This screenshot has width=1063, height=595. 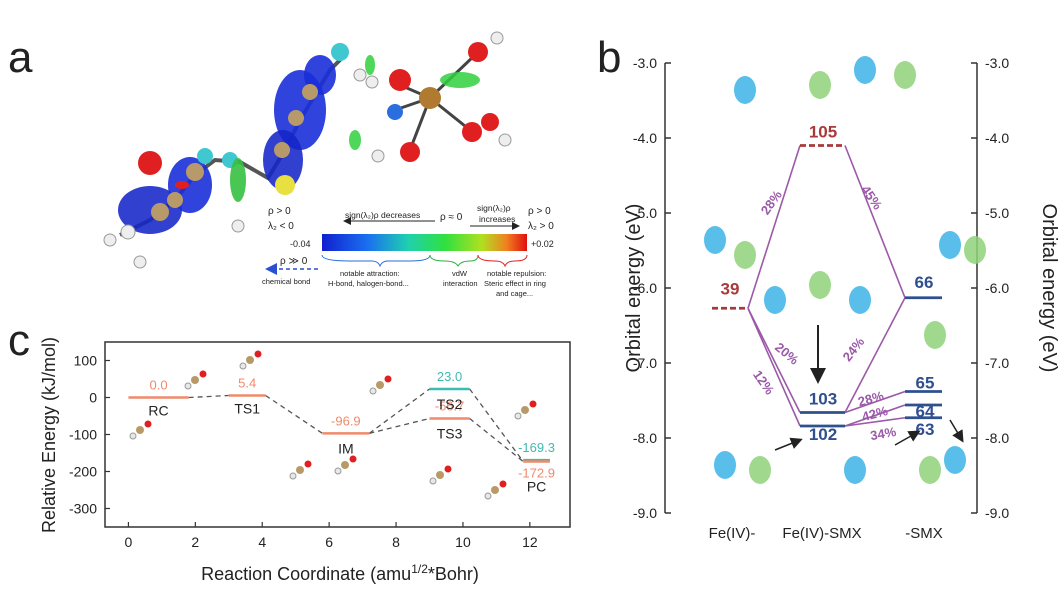 What do you see at coordinates (530, 542) in the screenshot?
I see `x-tick-label: 12` at bounding box center [530, 542].